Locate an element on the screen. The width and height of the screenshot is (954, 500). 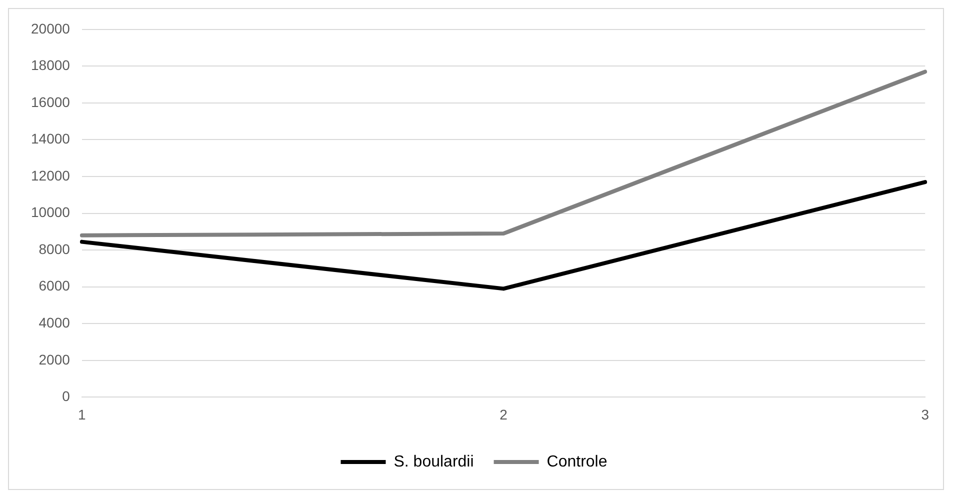
y-tick-label: 2000 is located at coordinates (54, 359).